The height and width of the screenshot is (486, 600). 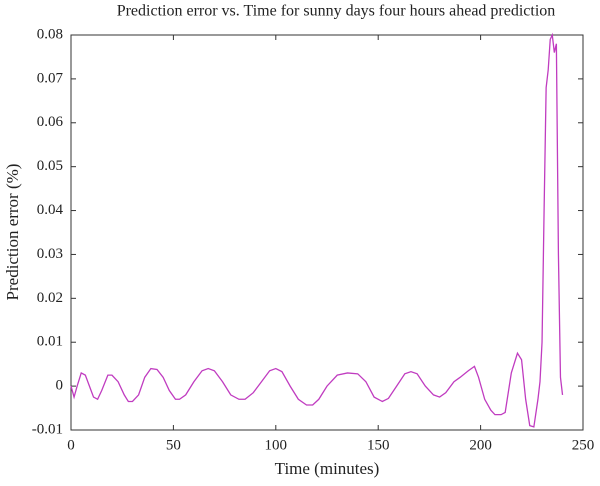 What do you see at coordinates (50, 78) in the screenshot?
I see `y-tick-label: 0.07` at bounding box center [50, 78].